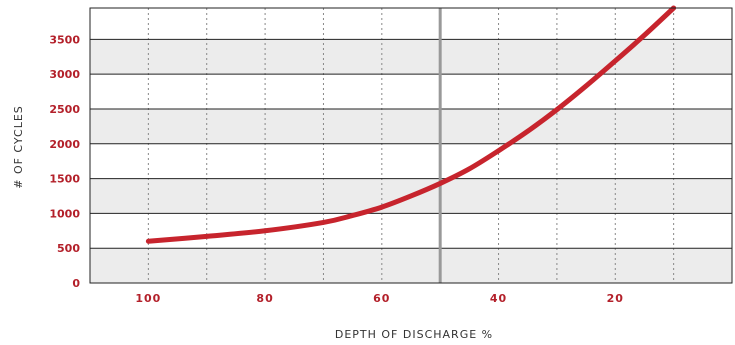  I want to click on y-tick-label-2000: 2000, so click(64, 144).